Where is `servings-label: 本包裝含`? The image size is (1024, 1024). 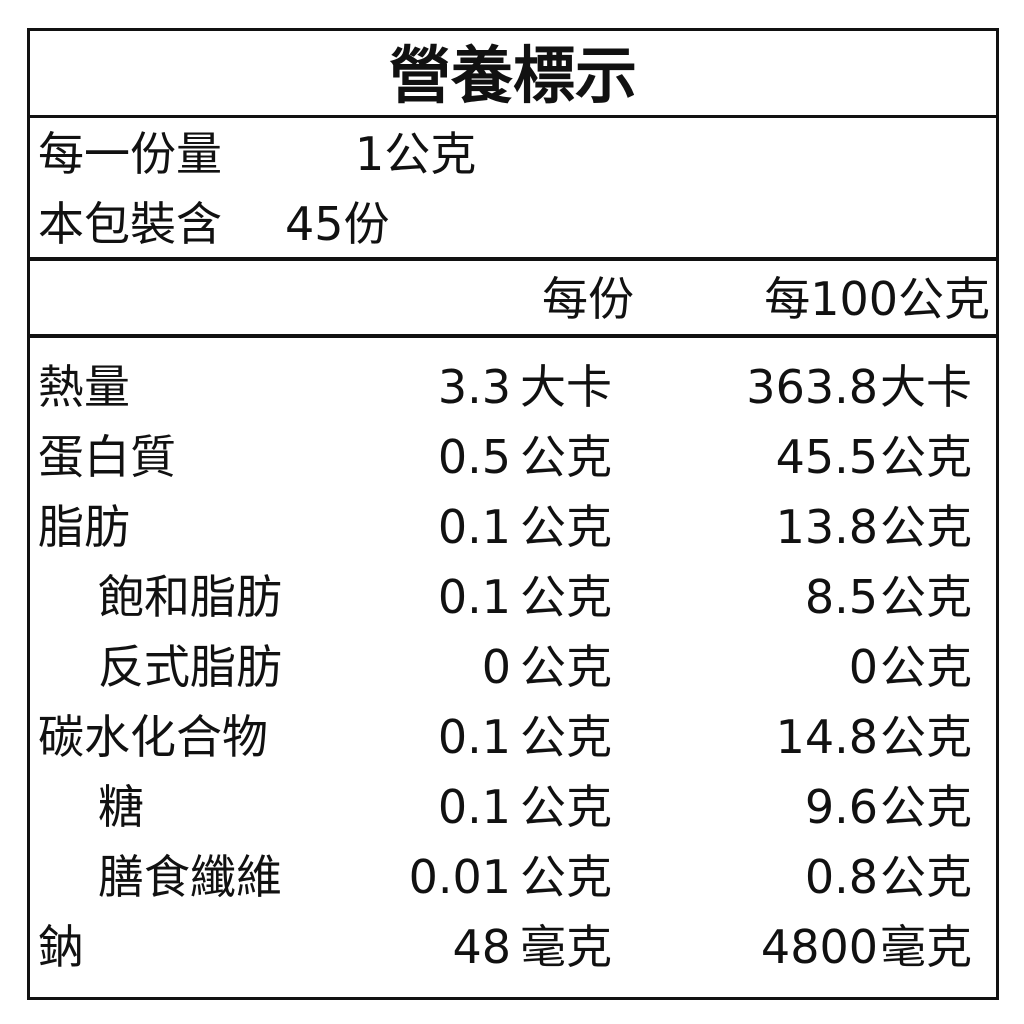 servings-label: 本包裝含 is located at coordinates (130, 224).